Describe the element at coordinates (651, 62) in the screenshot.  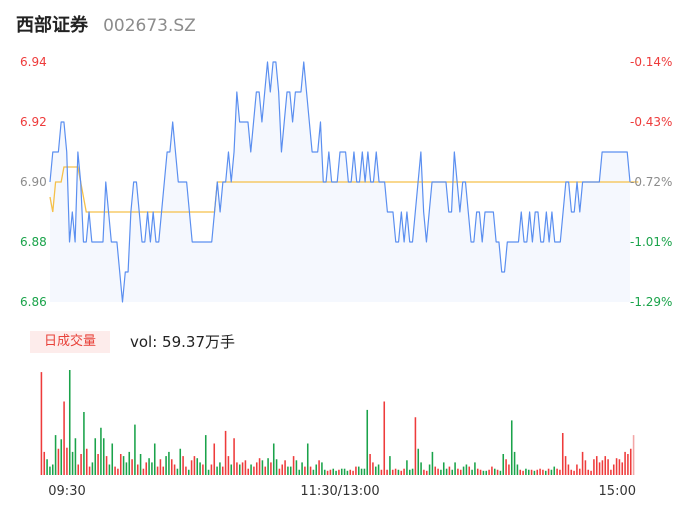
I see `percent-tick-label: -0.14%` at that location.